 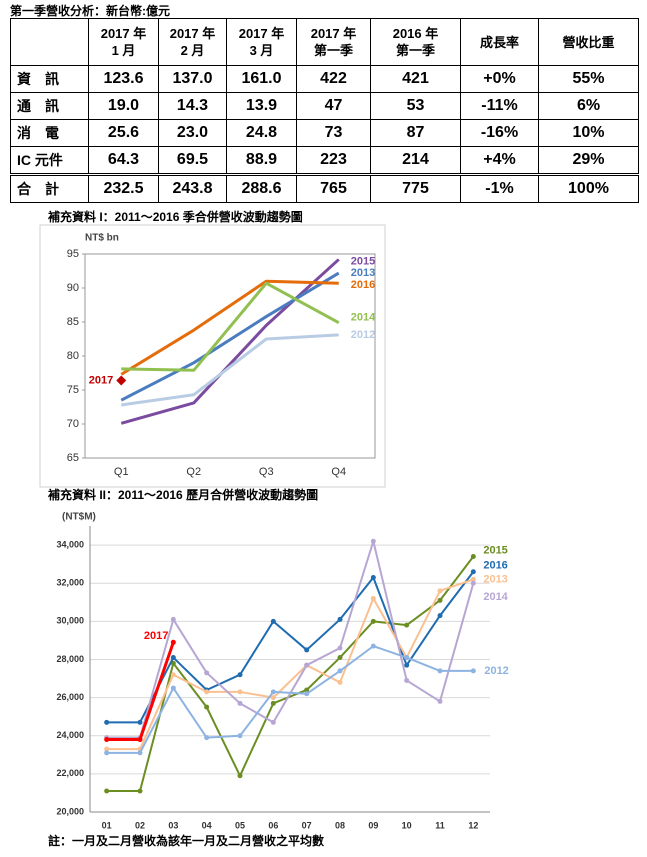 I want to click on table-cell: 422, so click(x=333, y=79).